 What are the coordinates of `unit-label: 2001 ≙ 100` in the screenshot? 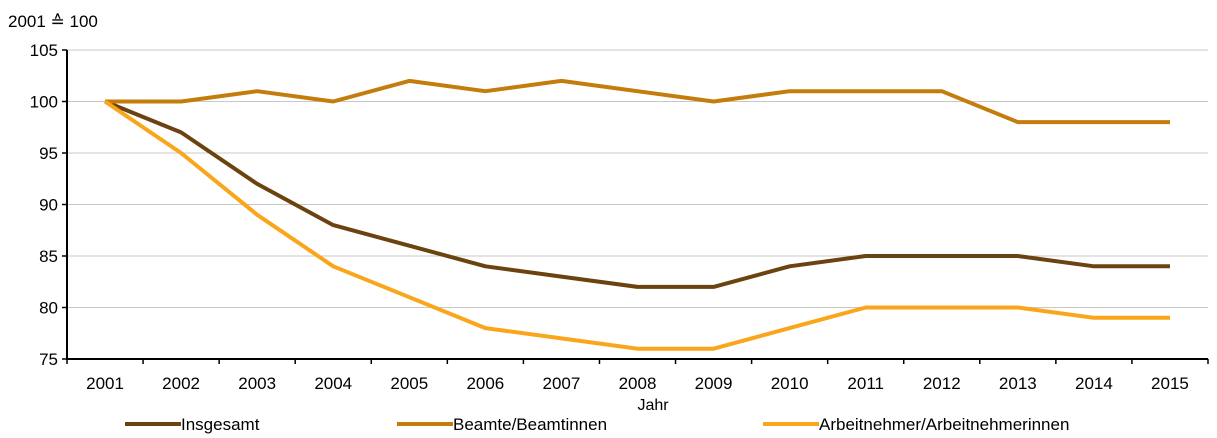 It's located at (53, 21).